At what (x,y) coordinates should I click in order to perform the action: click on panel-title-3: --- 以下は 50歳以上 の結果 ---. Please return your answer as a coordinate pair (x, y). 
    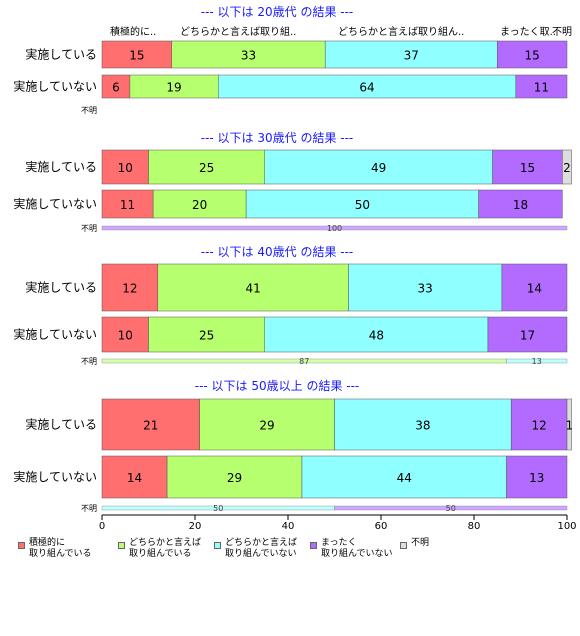
    Looking at the image, I should click on (277, 386).